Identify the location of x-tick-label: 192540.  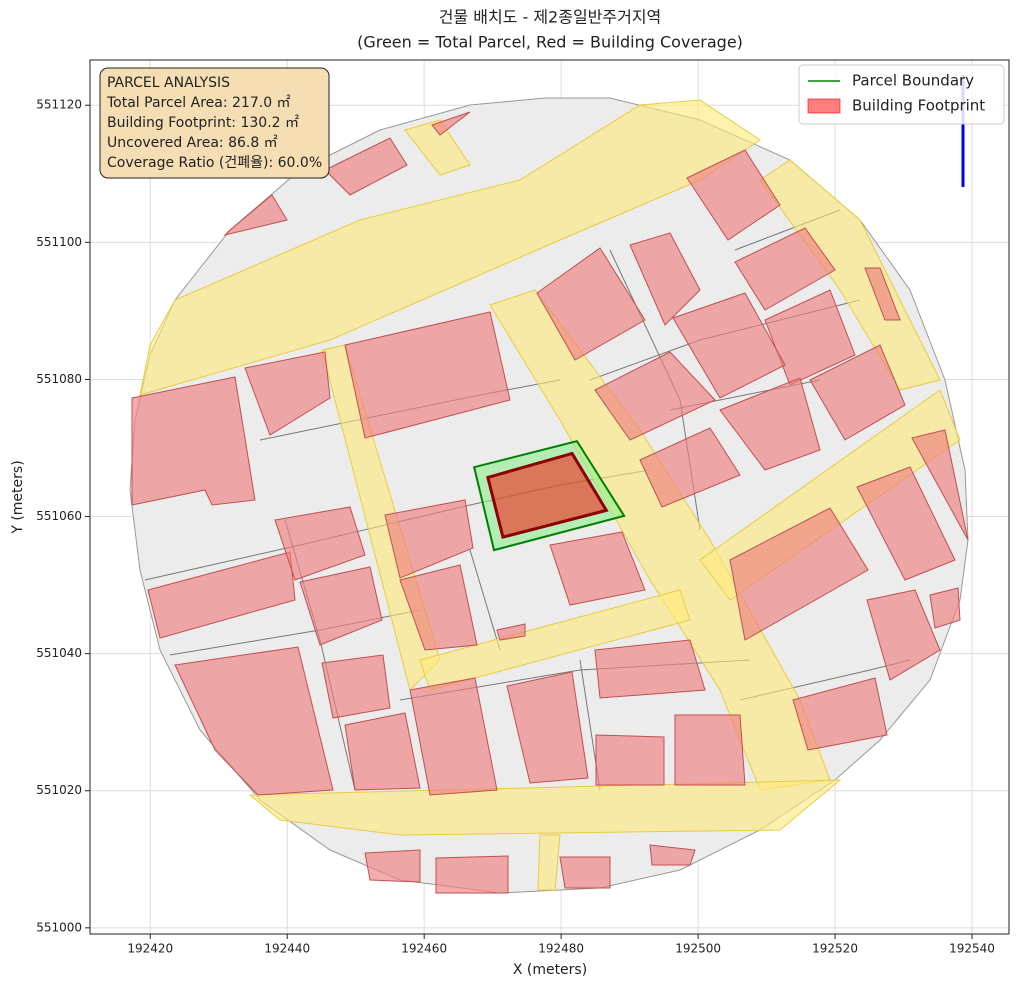
(972, 949).